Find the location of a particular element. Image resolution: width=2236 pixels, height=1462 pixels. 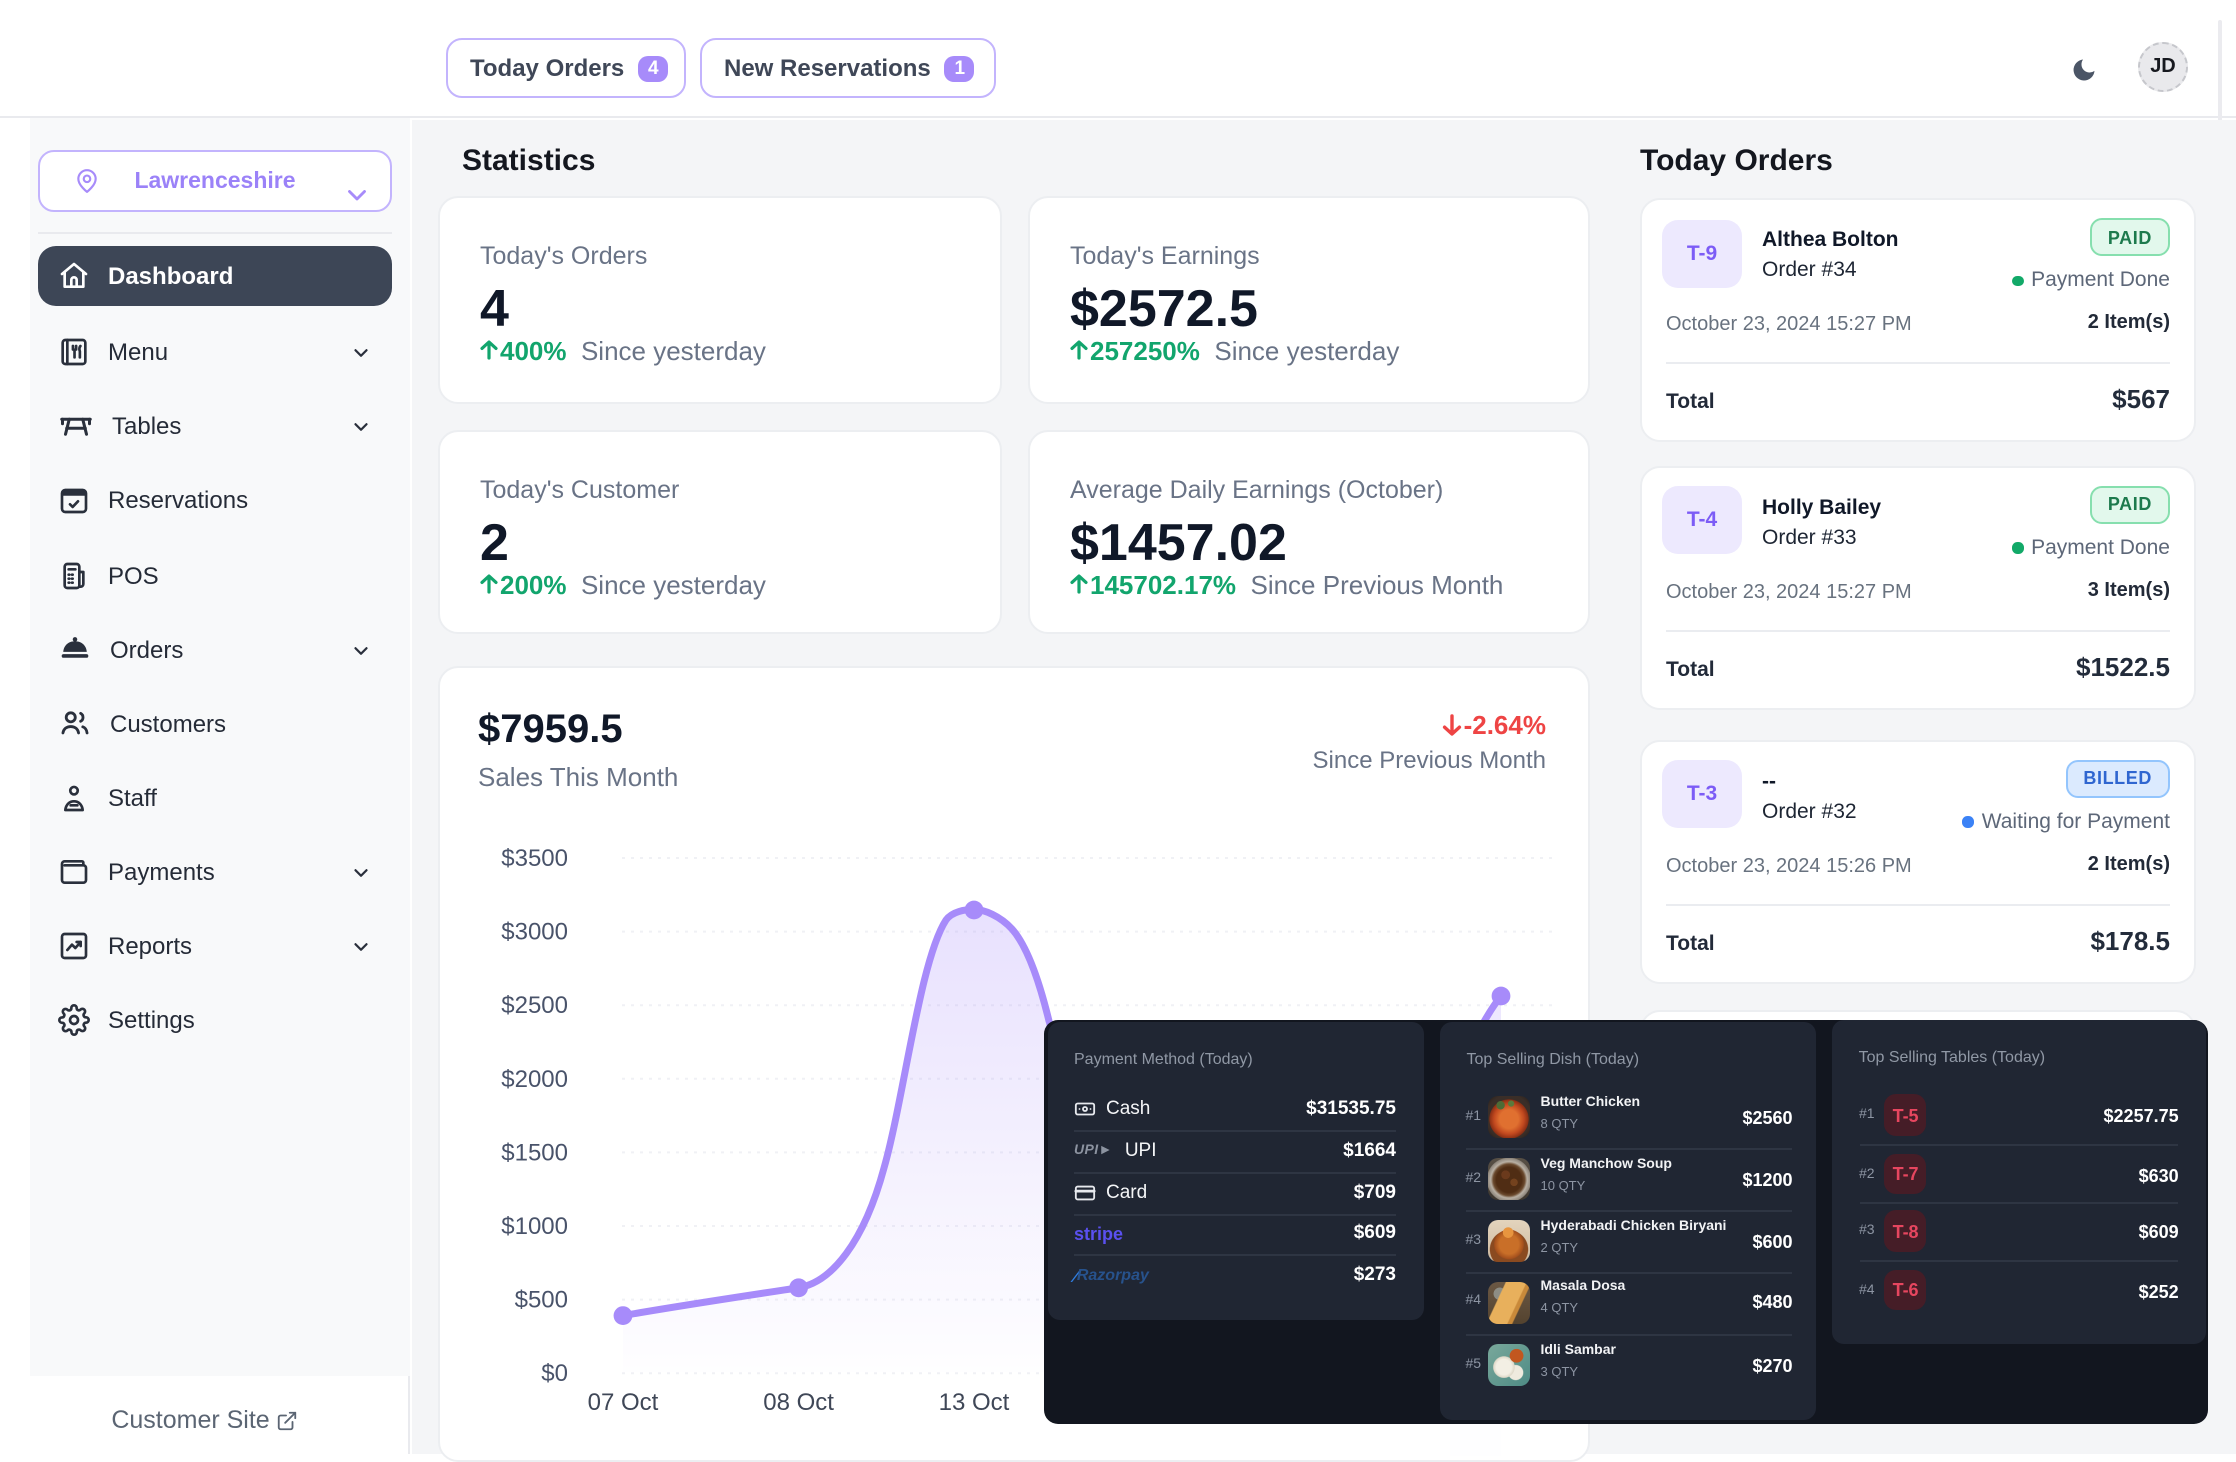

svg-text: 07 Oct is located at coordinates (623, 1402).